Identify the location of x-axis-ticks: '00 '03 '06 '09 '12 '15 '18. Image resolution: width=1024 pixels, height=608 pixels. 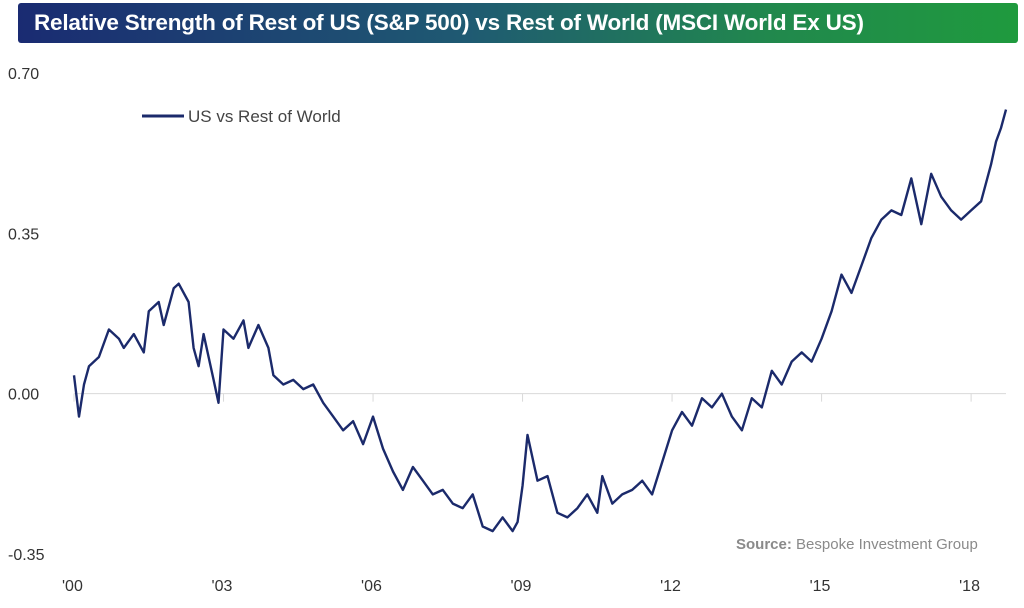
(521, 586).